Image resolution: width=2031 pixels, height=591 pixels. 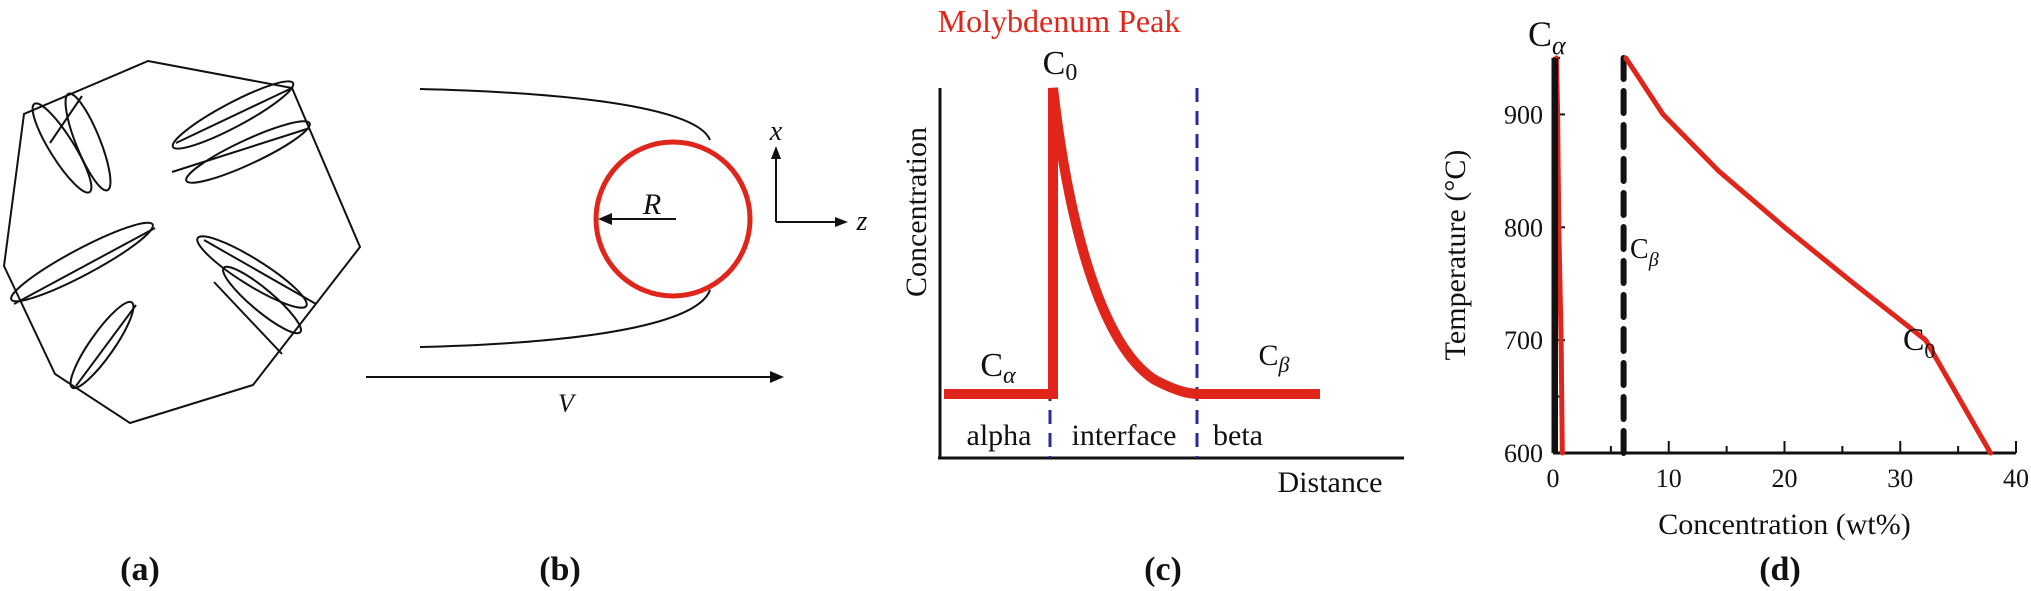 I want to click on d-x-tick-label: 40, so click(x=2016, y=478).